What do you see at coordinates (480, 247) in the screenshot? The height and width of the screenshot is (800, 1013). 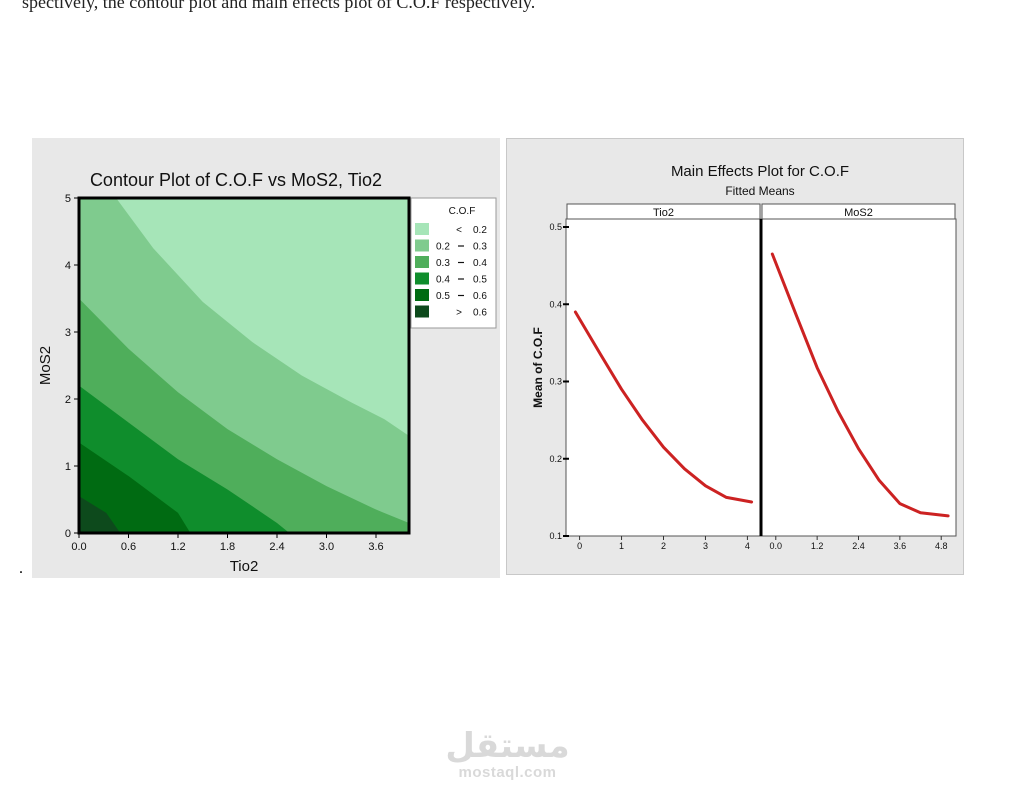 I see `contour-legend-high: 0.3` at bounding box center [480, 247].